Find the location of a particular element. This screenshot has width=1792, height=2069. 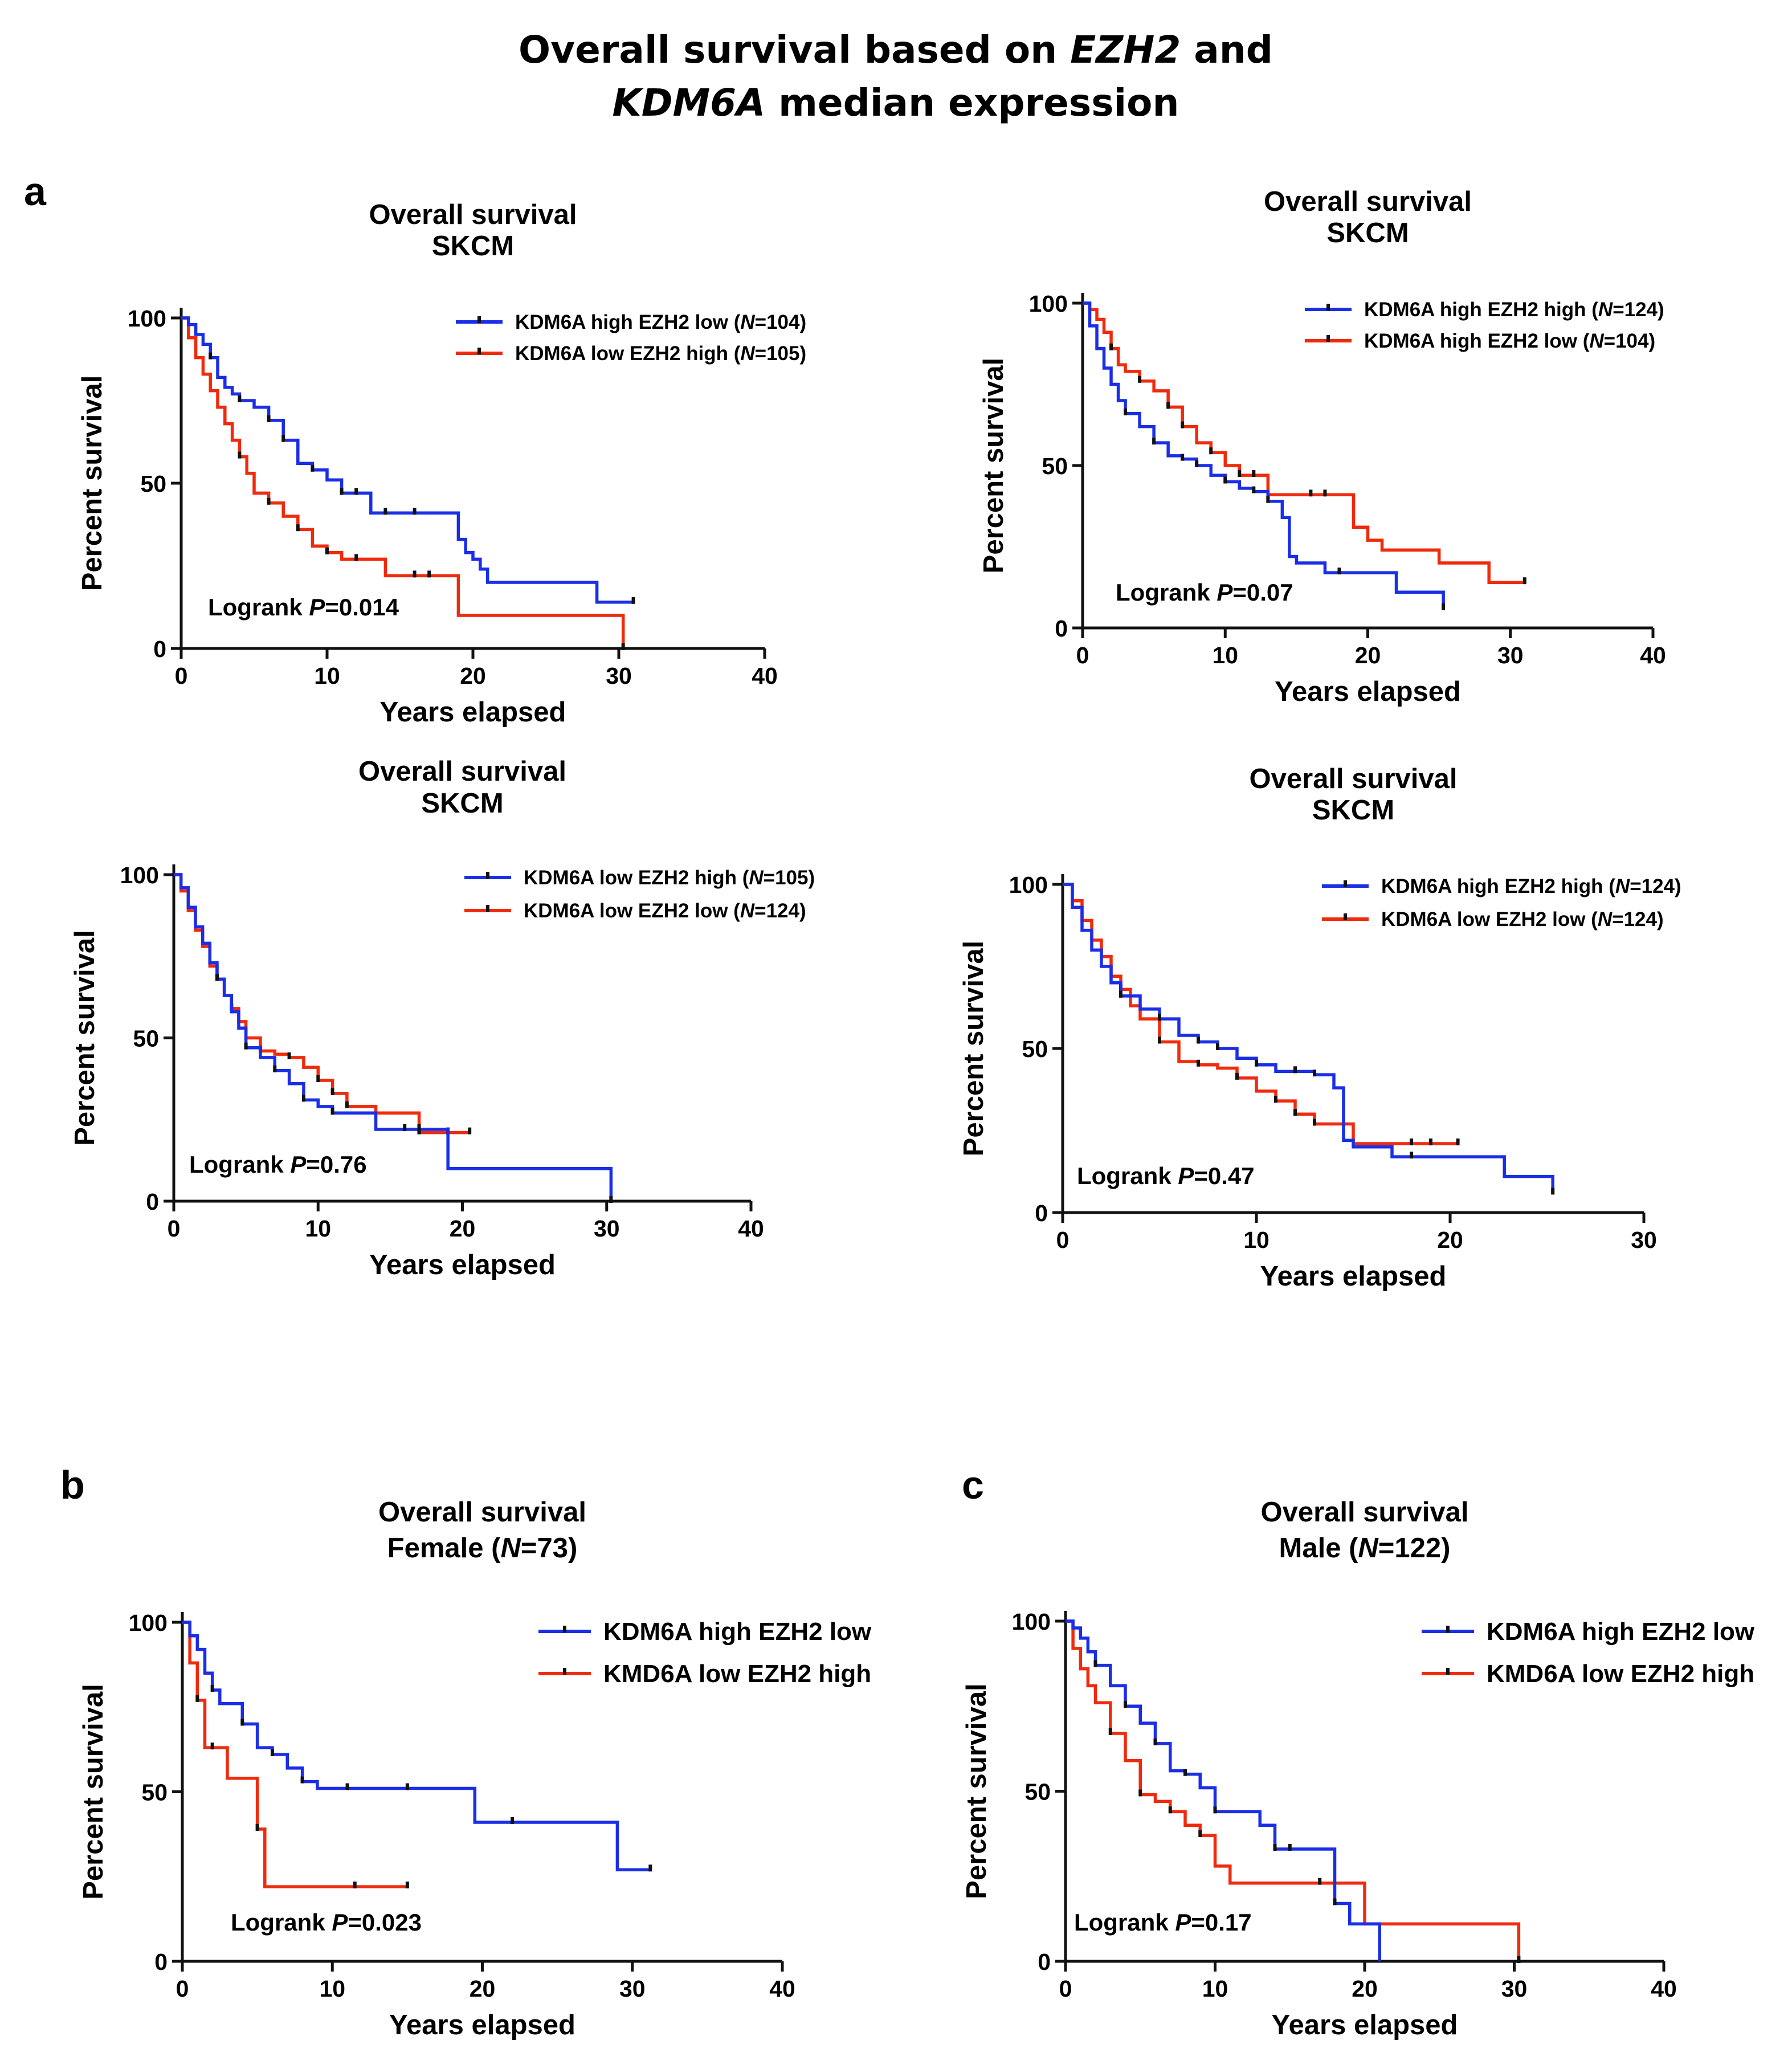

legend-label: KDM6A high EZH2 high (N=124) is located at coordinates (1514, 310).